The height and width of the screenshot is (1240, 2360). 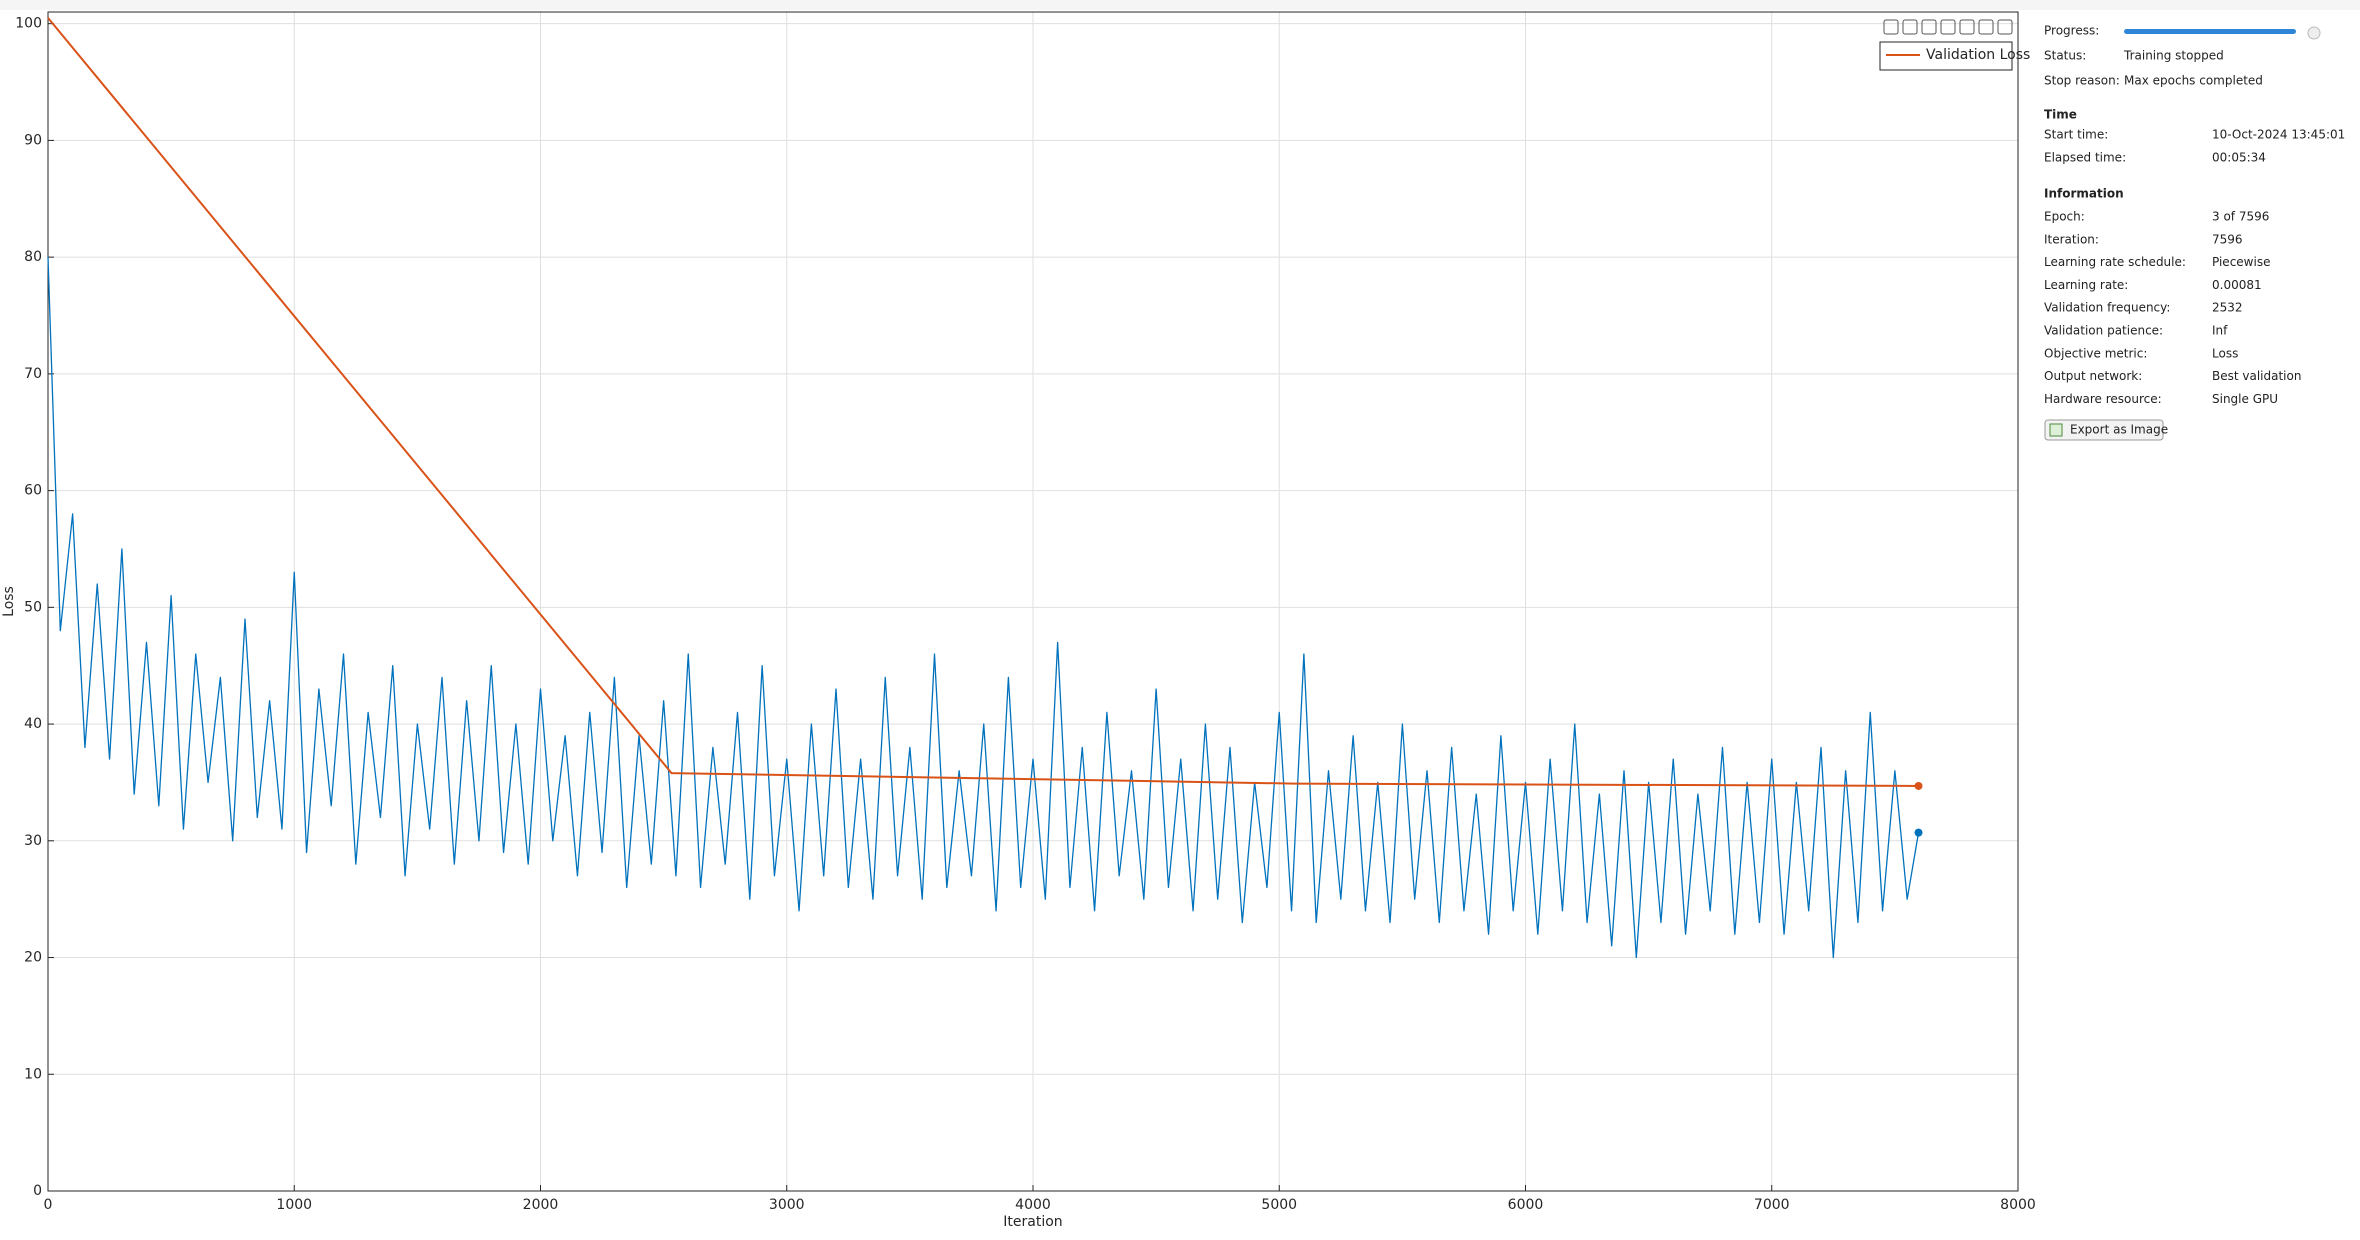 I want to click on export-button, so click(x=2104, y=430).